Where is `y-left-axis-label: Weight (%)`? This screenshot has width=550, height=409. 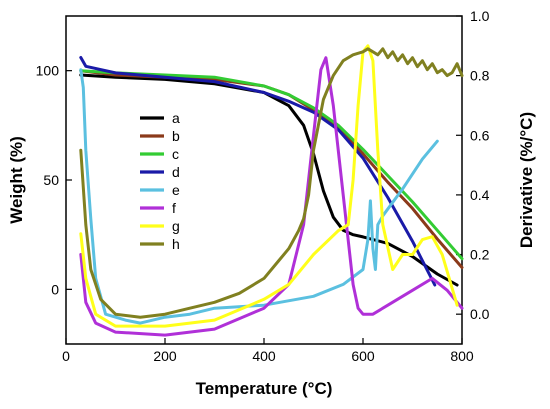
y-left-axis-label: Weight (%) is located at coordinates (16, 180).